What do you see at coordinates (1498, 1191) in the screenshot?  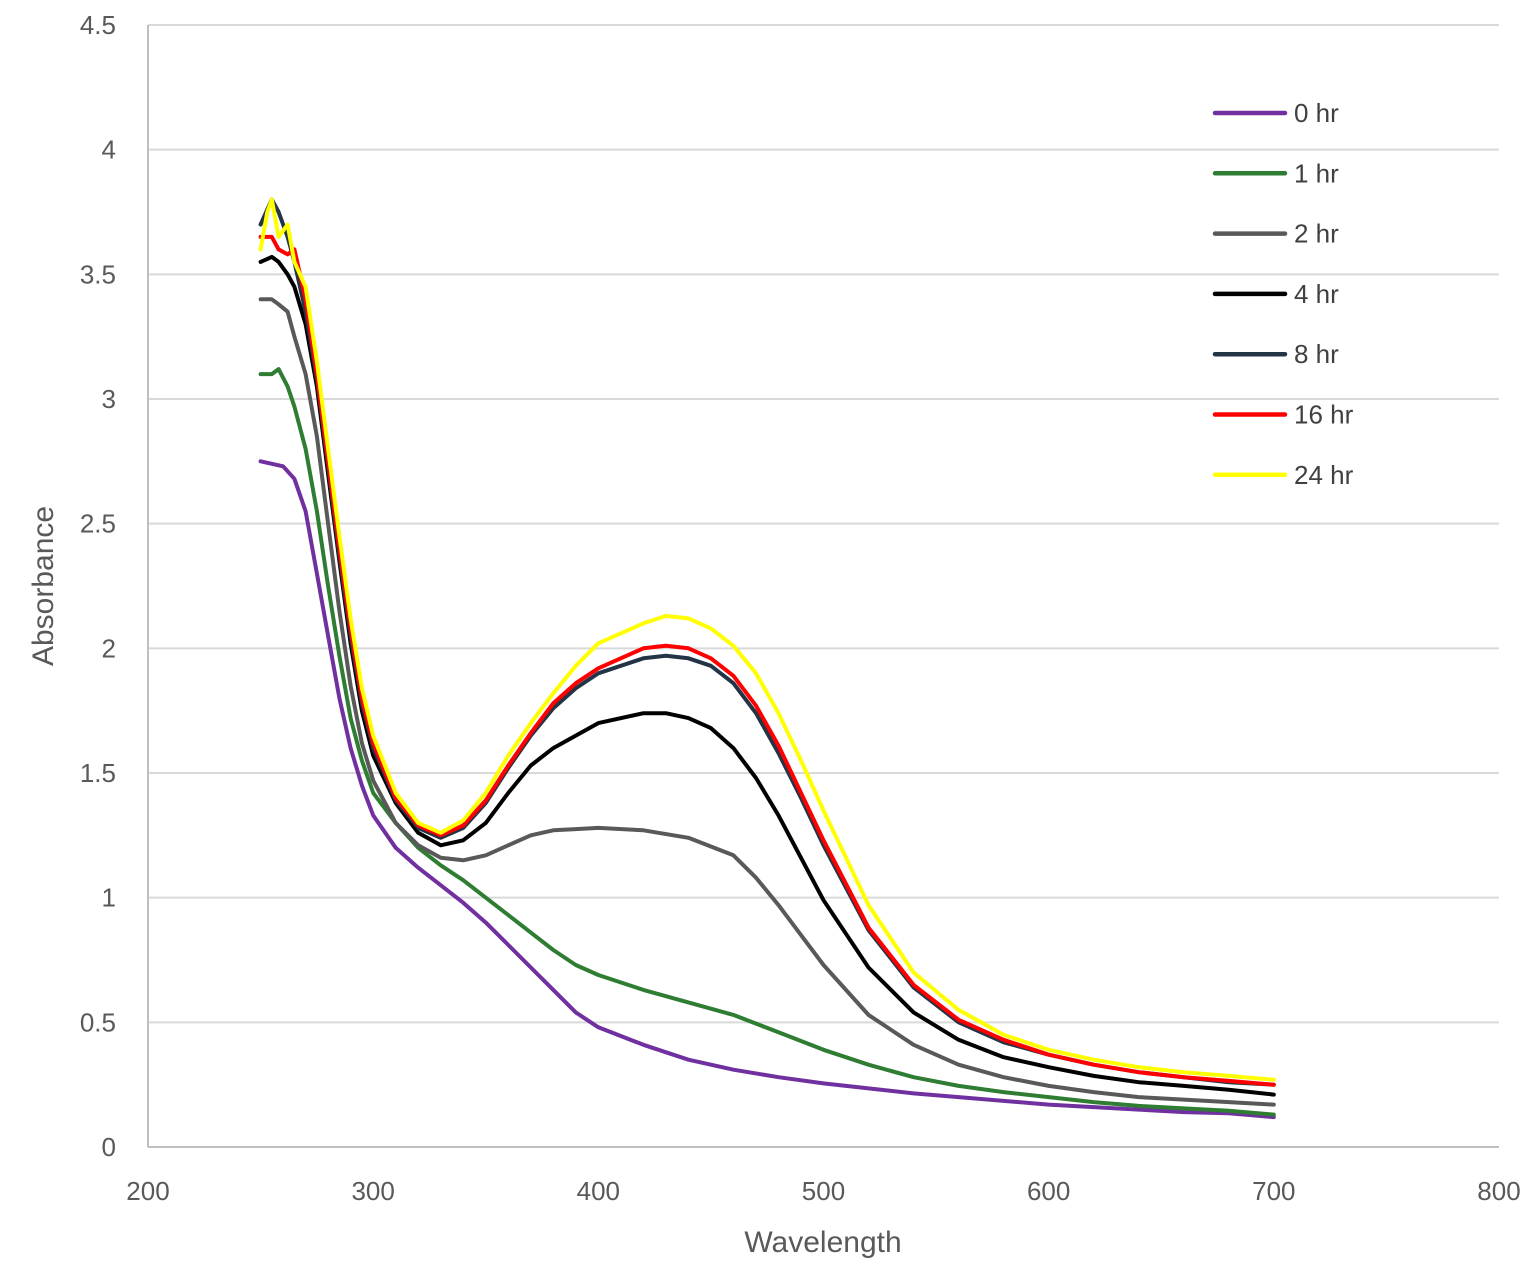 I see `x-tick-label: 800` at bounding box center [1498, 1191].